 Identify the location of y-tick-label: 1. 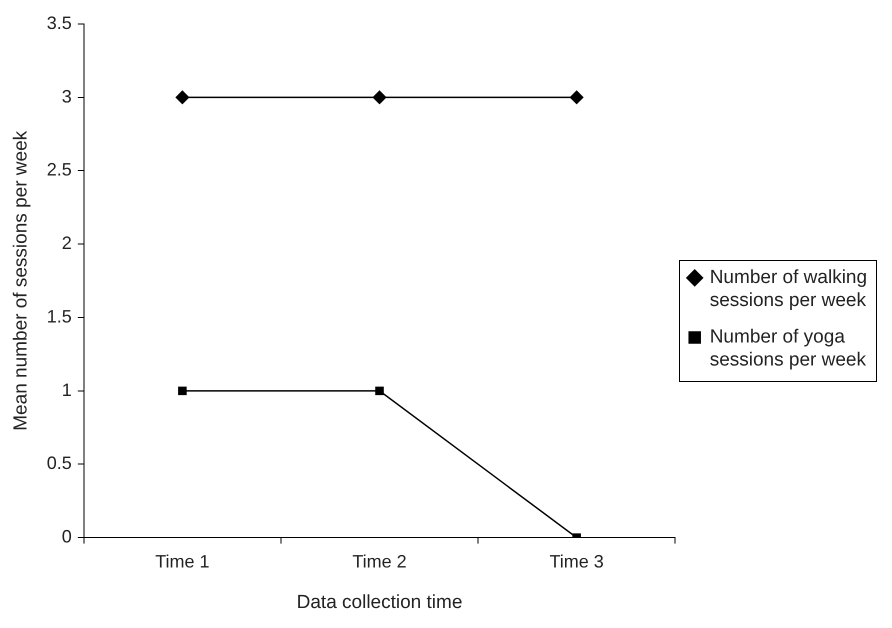
(67, 390).